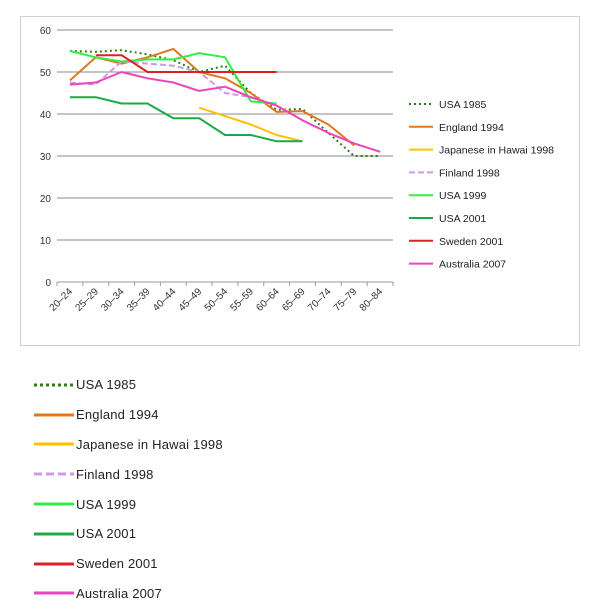  Describe the element at coordinates (115, 474) in the screenshot. I see `outer-legend-label: Finland 1998` at that location.